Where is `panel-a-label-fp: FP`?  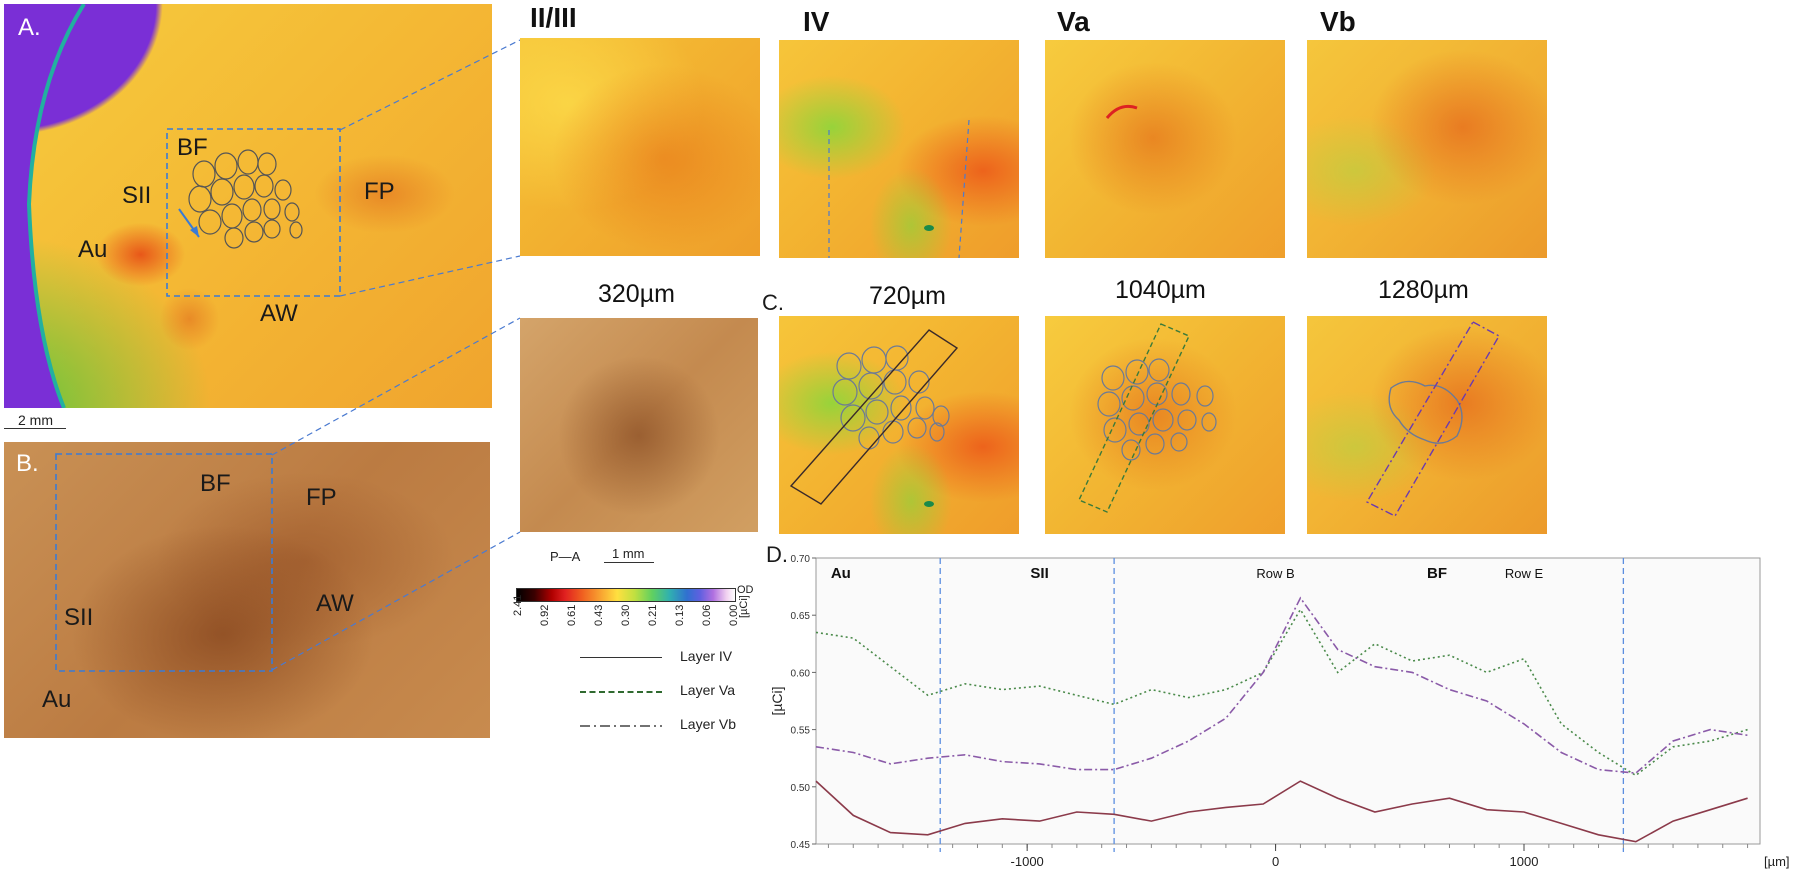
panel-a-label-fp: FP is located at coordinates (379, 191).